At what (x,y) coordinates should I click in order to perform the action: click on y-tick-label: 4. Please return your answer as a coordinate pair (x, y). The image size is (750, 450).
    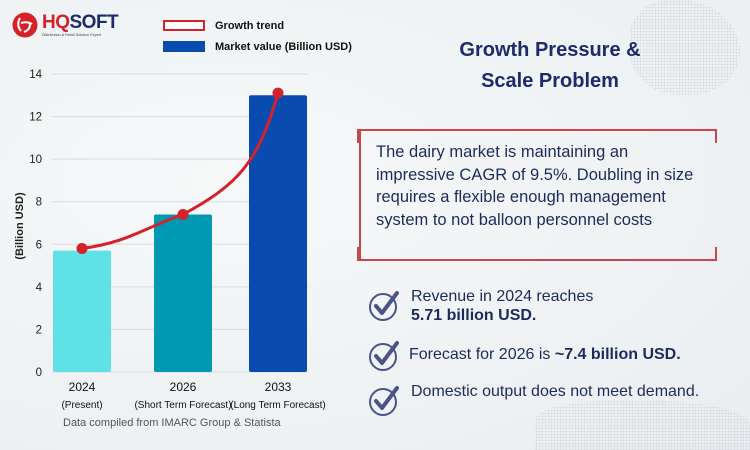
    Looking at the image, I should click on (39, 288).